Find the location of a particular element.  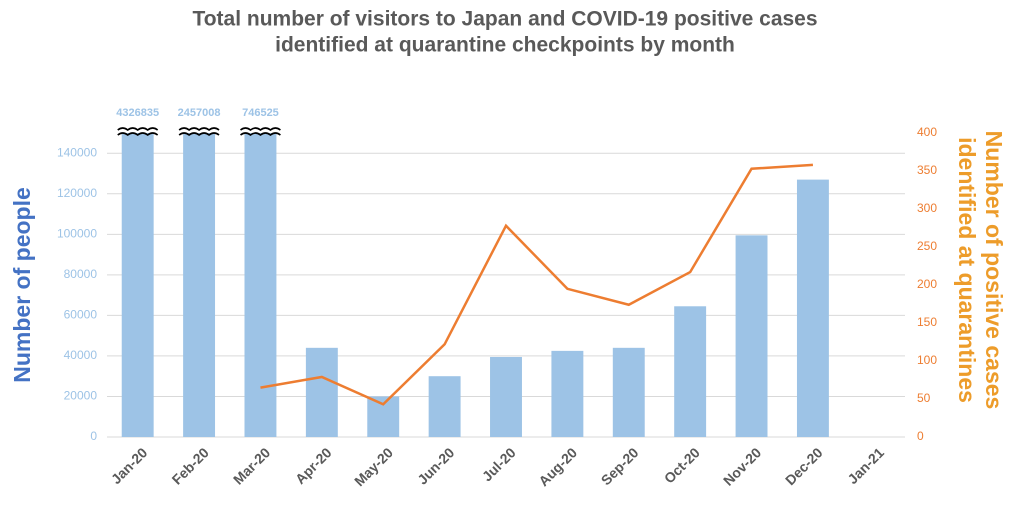

x-tick-label: Mar-20 is located at coordinates (251, 465).